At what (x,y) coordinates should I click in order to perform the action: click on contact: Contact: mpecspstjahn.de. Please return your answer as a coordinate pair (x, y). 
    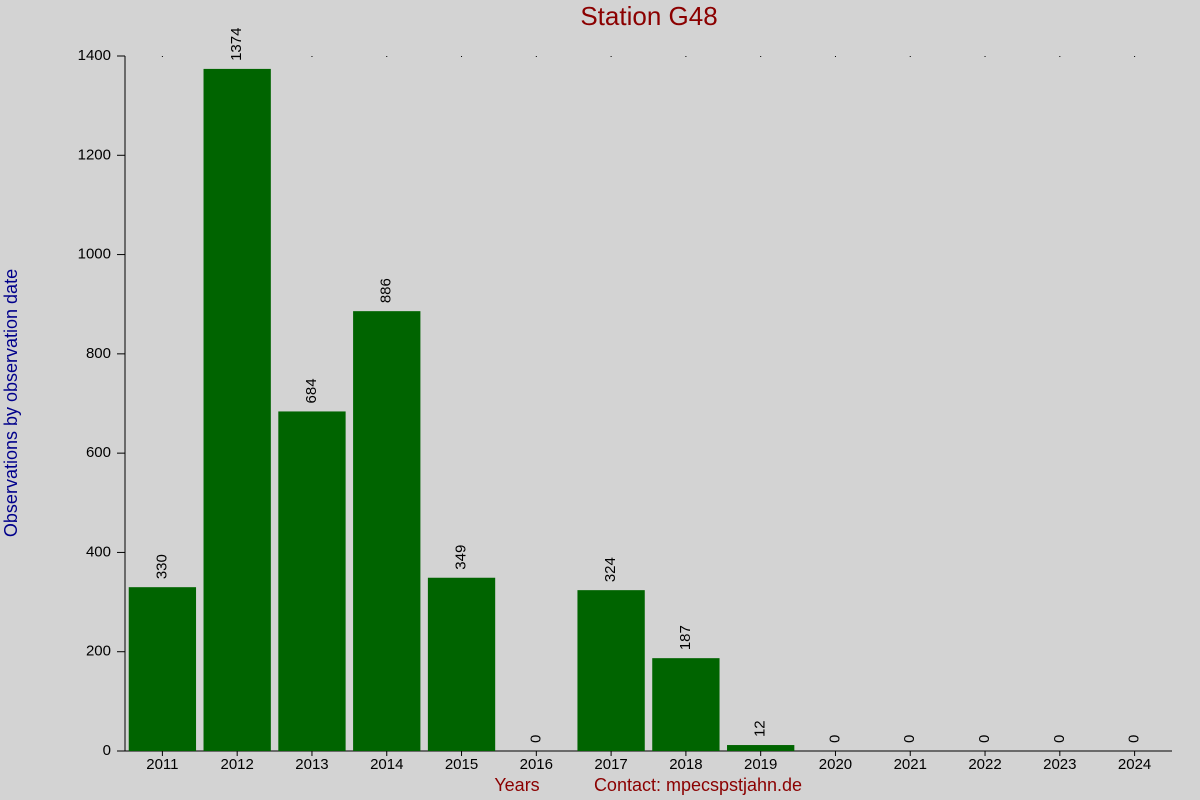
    Looking at the image, I should click on (698, 785).